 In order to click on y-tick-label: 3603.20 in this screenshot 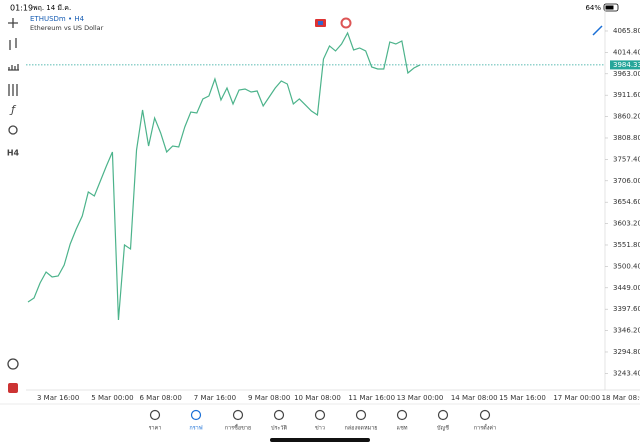, I will do `click(626, 224)`.